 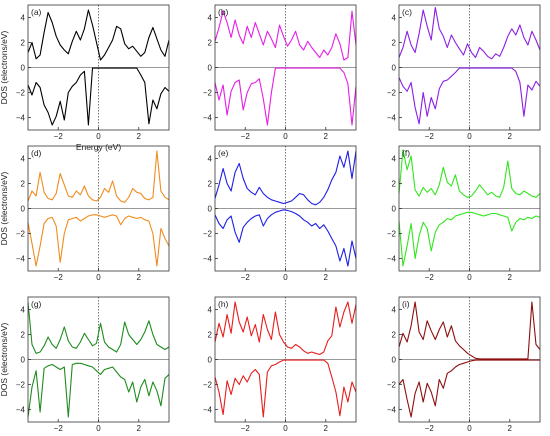 I want to click on panel-label: (a), so click(x=36, y=12).